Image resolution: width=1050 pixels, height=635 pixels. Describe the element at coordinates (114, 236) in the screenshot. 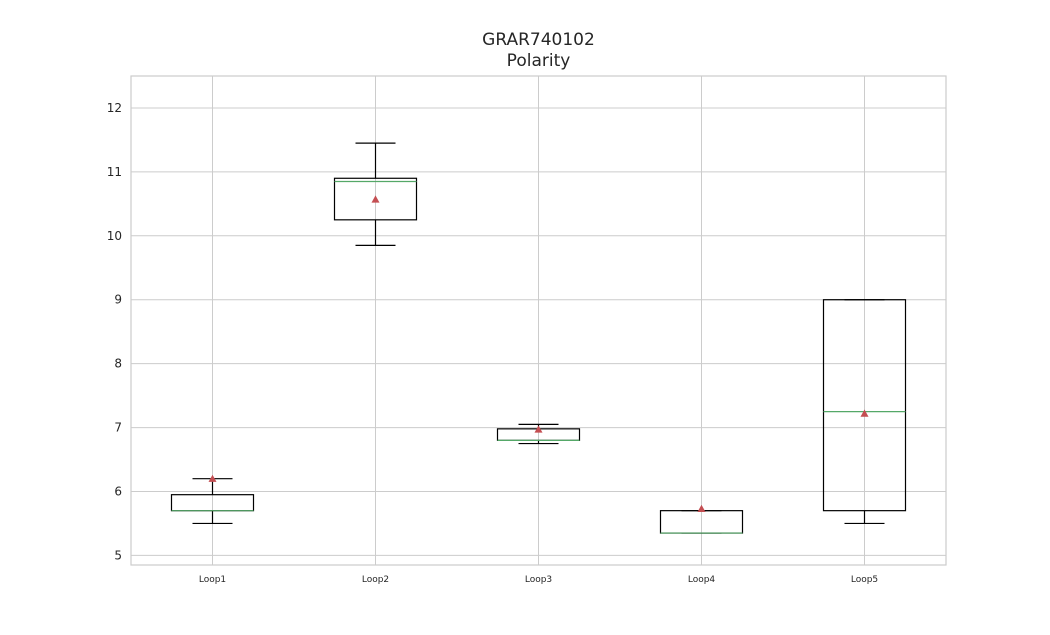

I see `y-tick-label: 10` at that location.